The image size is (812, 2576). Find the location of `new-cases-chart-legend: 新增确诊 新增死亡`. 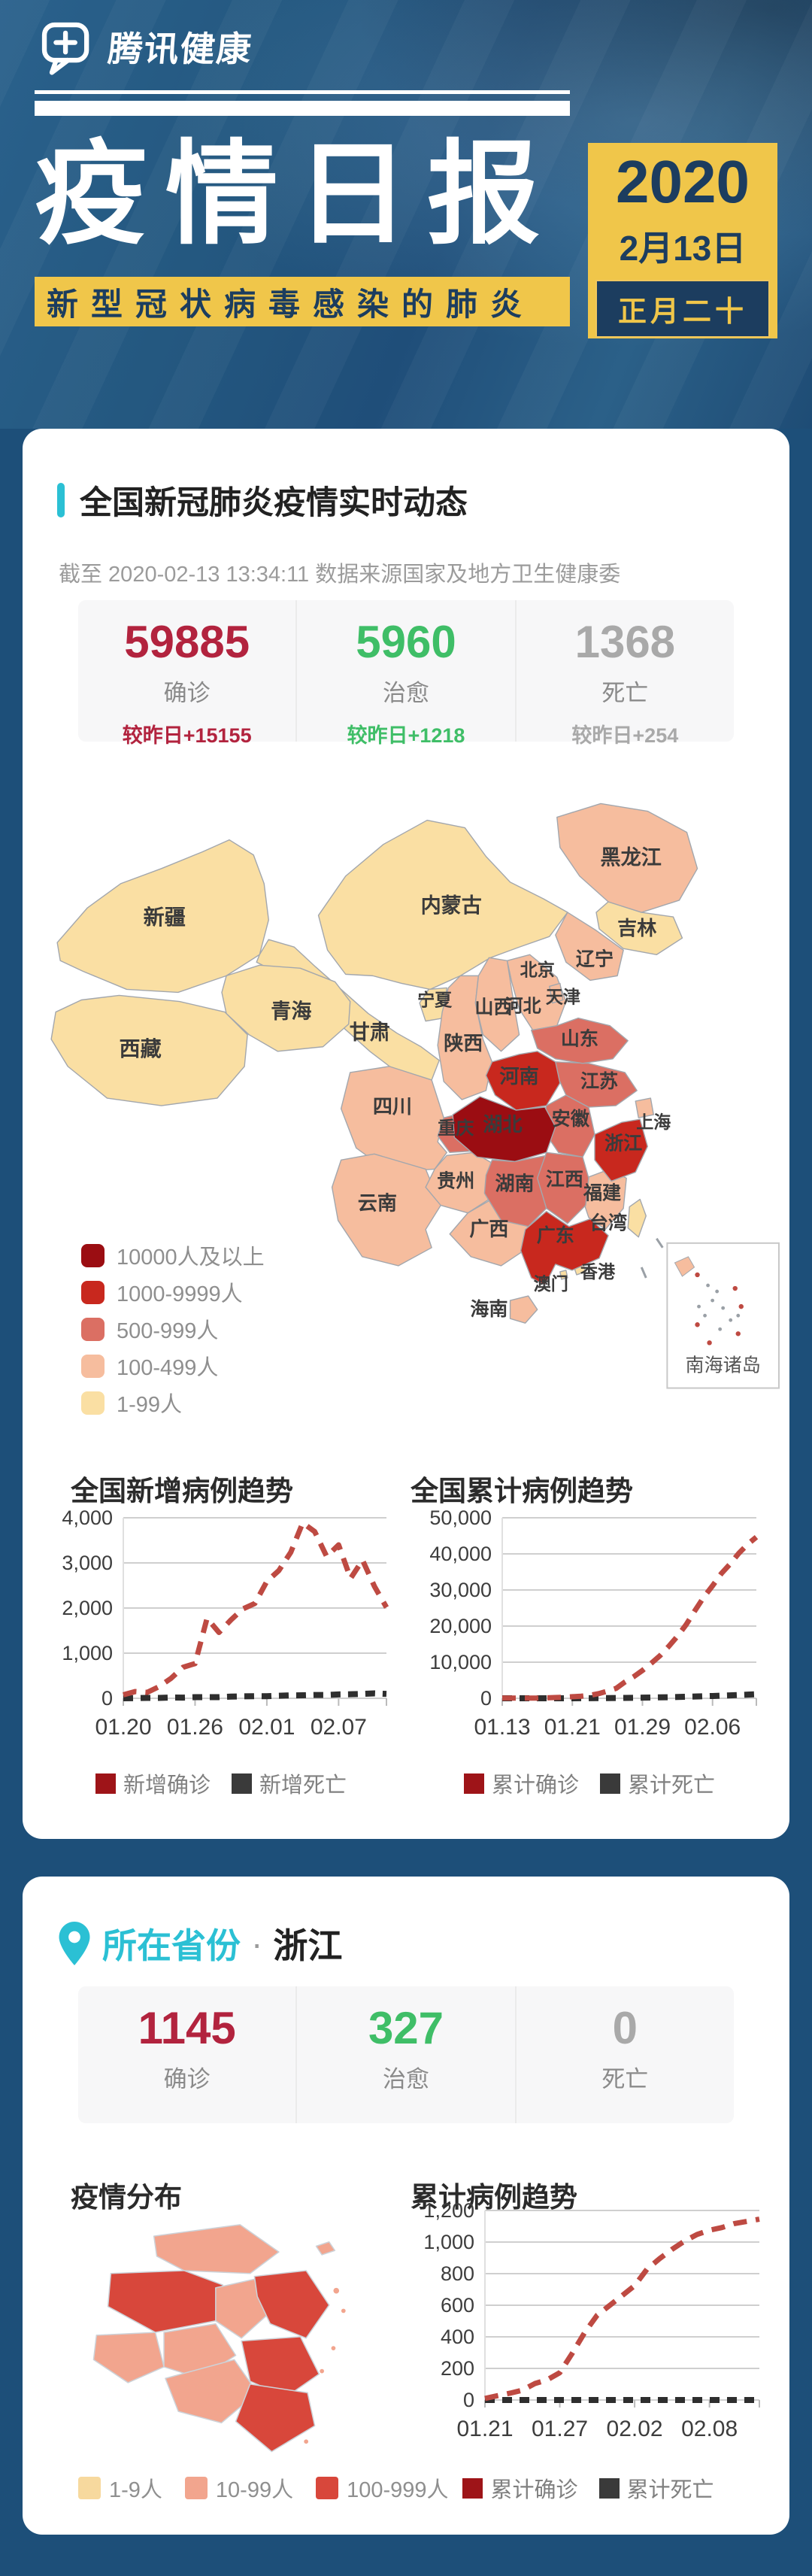

new-cases-chart-legend: 新增确诊 新增死亡 is located at coordinates (221, 1783).